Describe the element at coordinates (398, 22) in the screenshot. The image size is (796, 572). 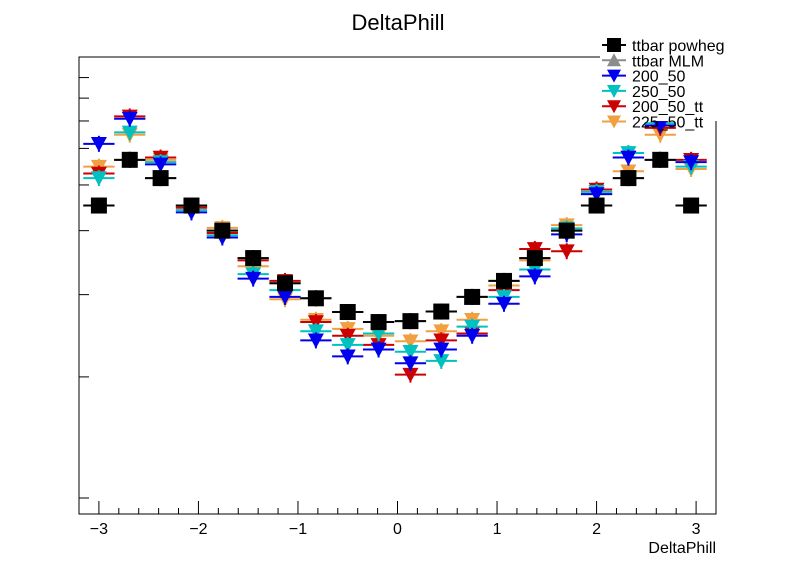
I see `chart-title: DeltaPhill` at that location.